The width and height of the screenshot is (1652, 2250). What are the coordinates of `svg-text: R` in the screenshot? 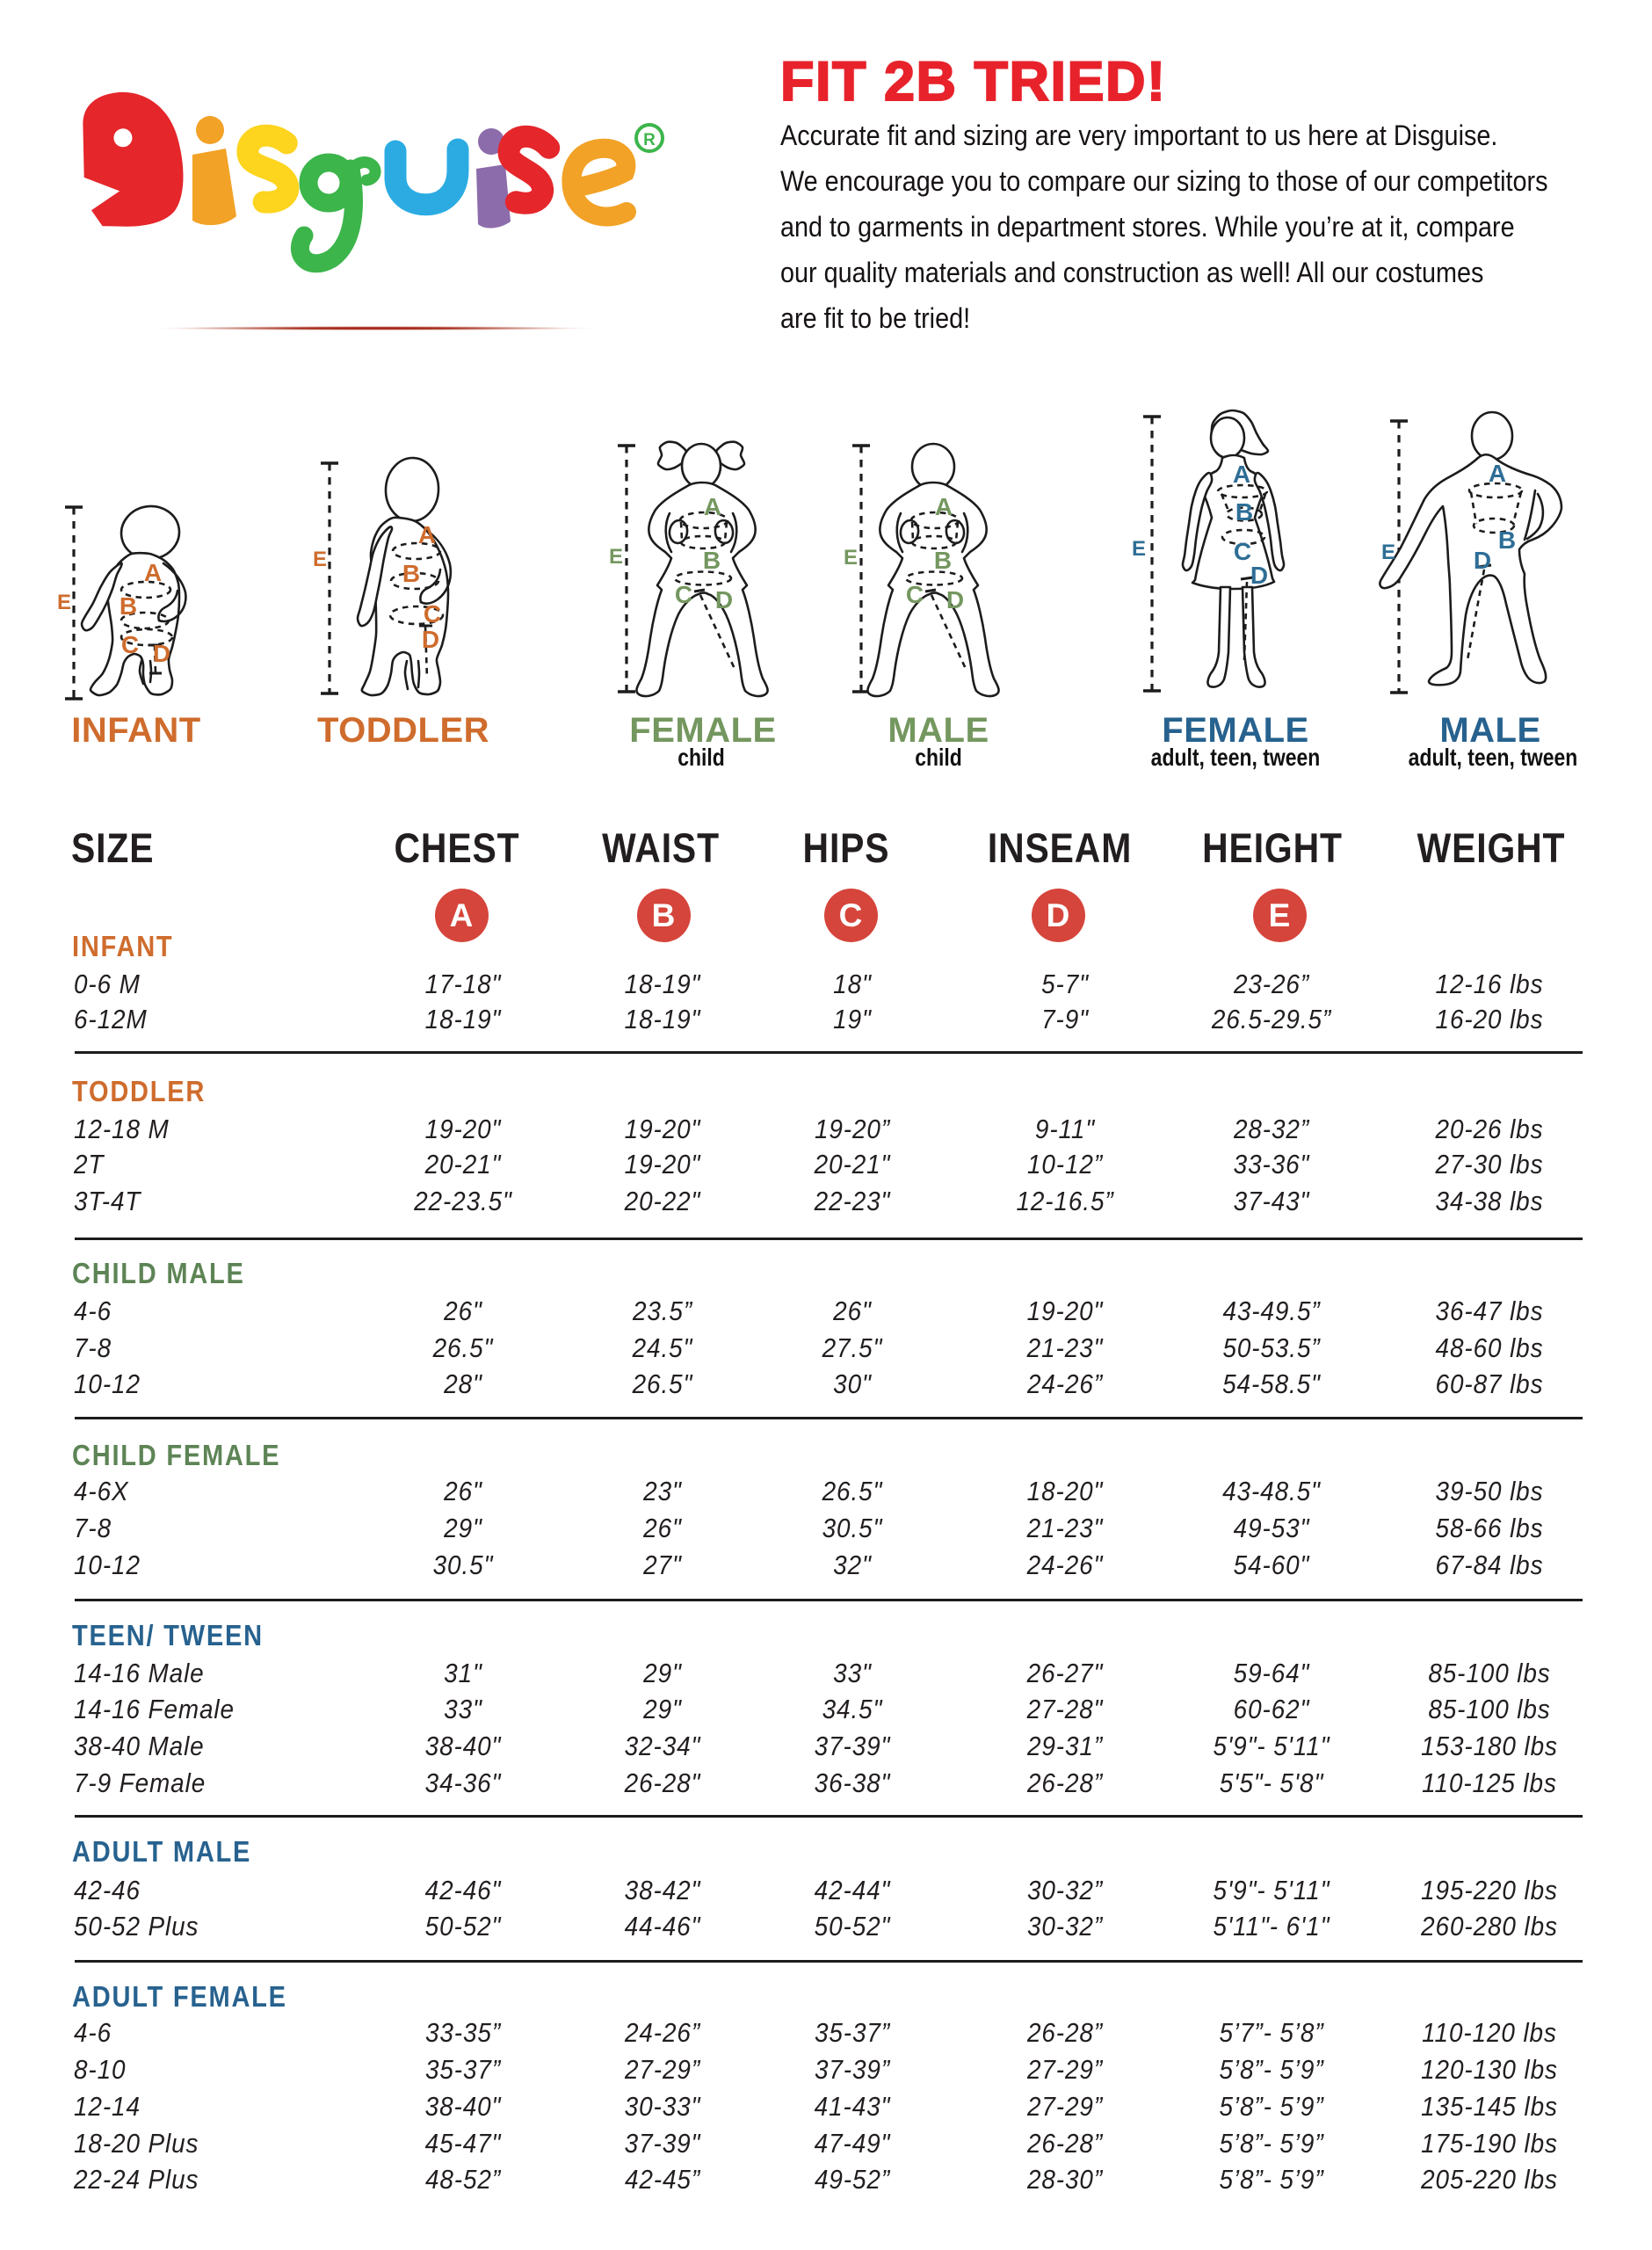 It's located at (649, 140).